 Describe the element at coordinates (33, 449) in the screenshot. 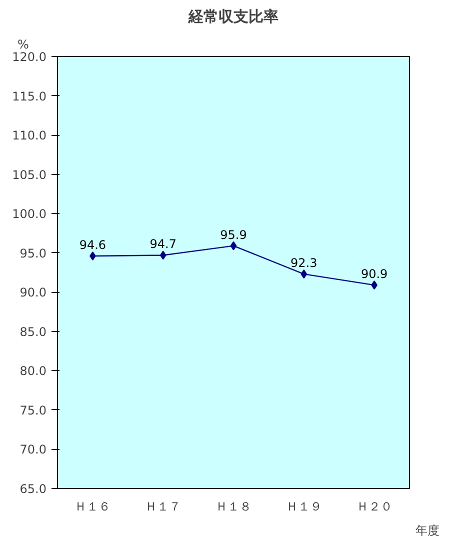

I see `y-tick-label: 70.0` at that location.